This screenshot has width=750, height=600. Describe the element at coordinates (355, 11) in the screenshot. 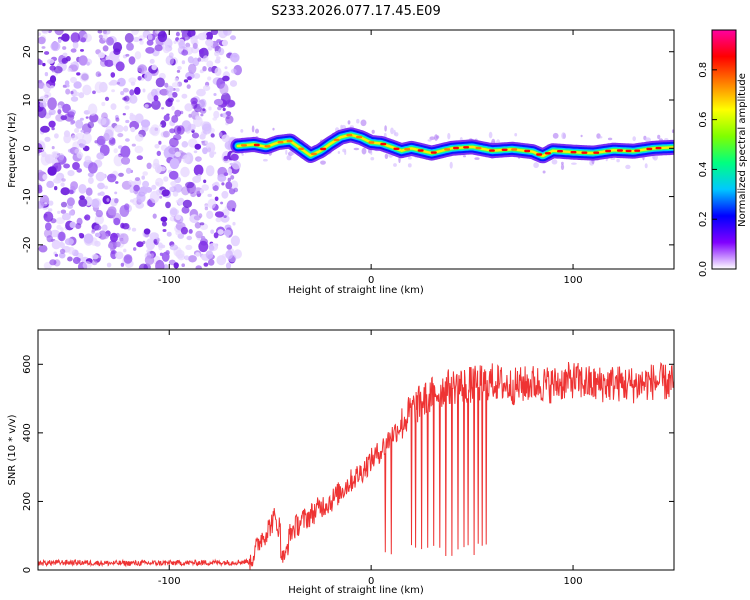

I see `chart-title: S233.2026.077.17.45.E09` at that location.